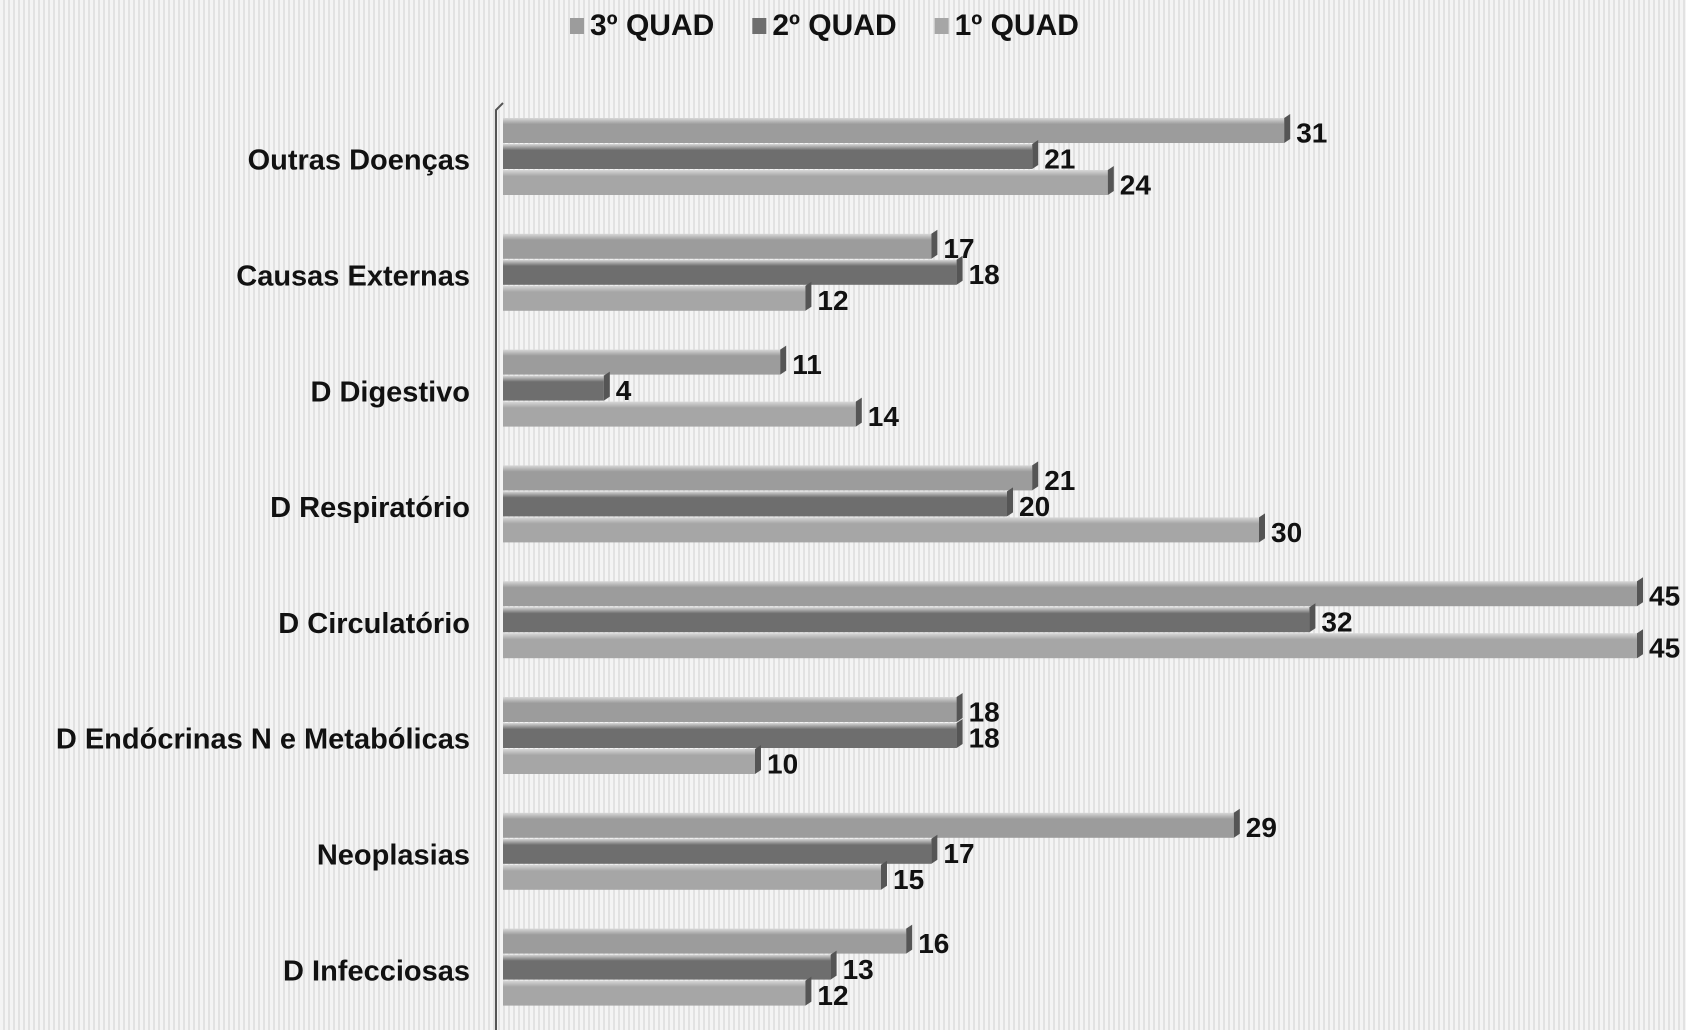 The image size is (1686, 1030). What do you see at coordinates (393, 855) in the screenshot?
I see `category-label: Neoplasias` at bounding box center [393, 855].